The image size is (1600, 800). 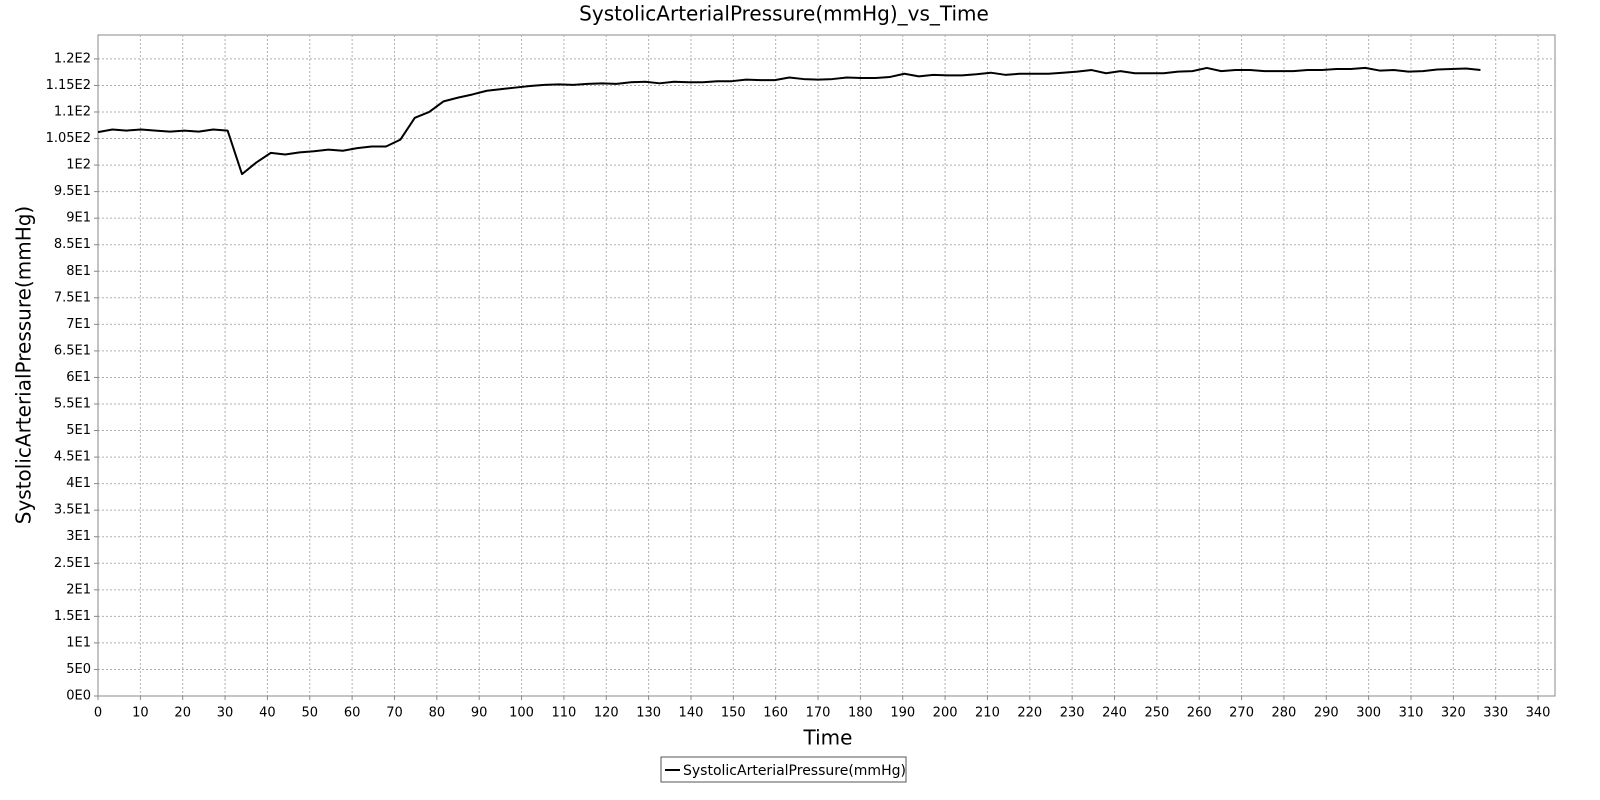 I want to click on x-axis-label: Time, so click(x=828, y=738).